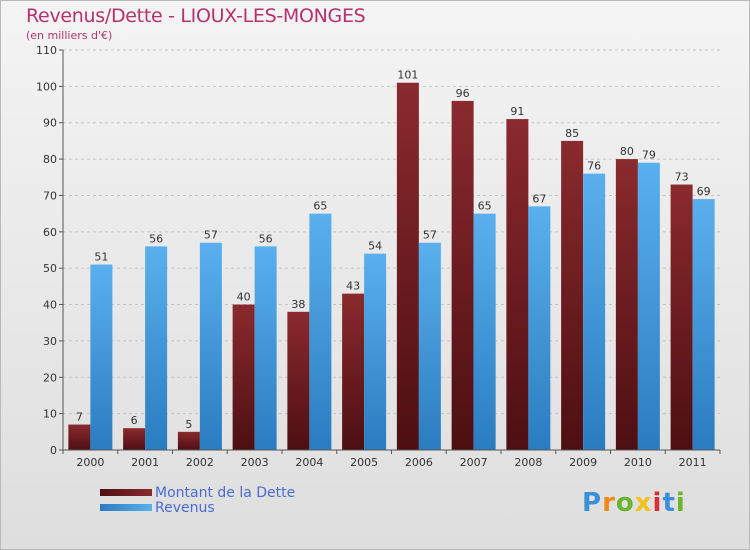 The width and height of the screenshot is (750, 550). What do you see at coordinates (704, 191) in the screenshot?
I see `data-label: 69` at bounding box center [704, 191].